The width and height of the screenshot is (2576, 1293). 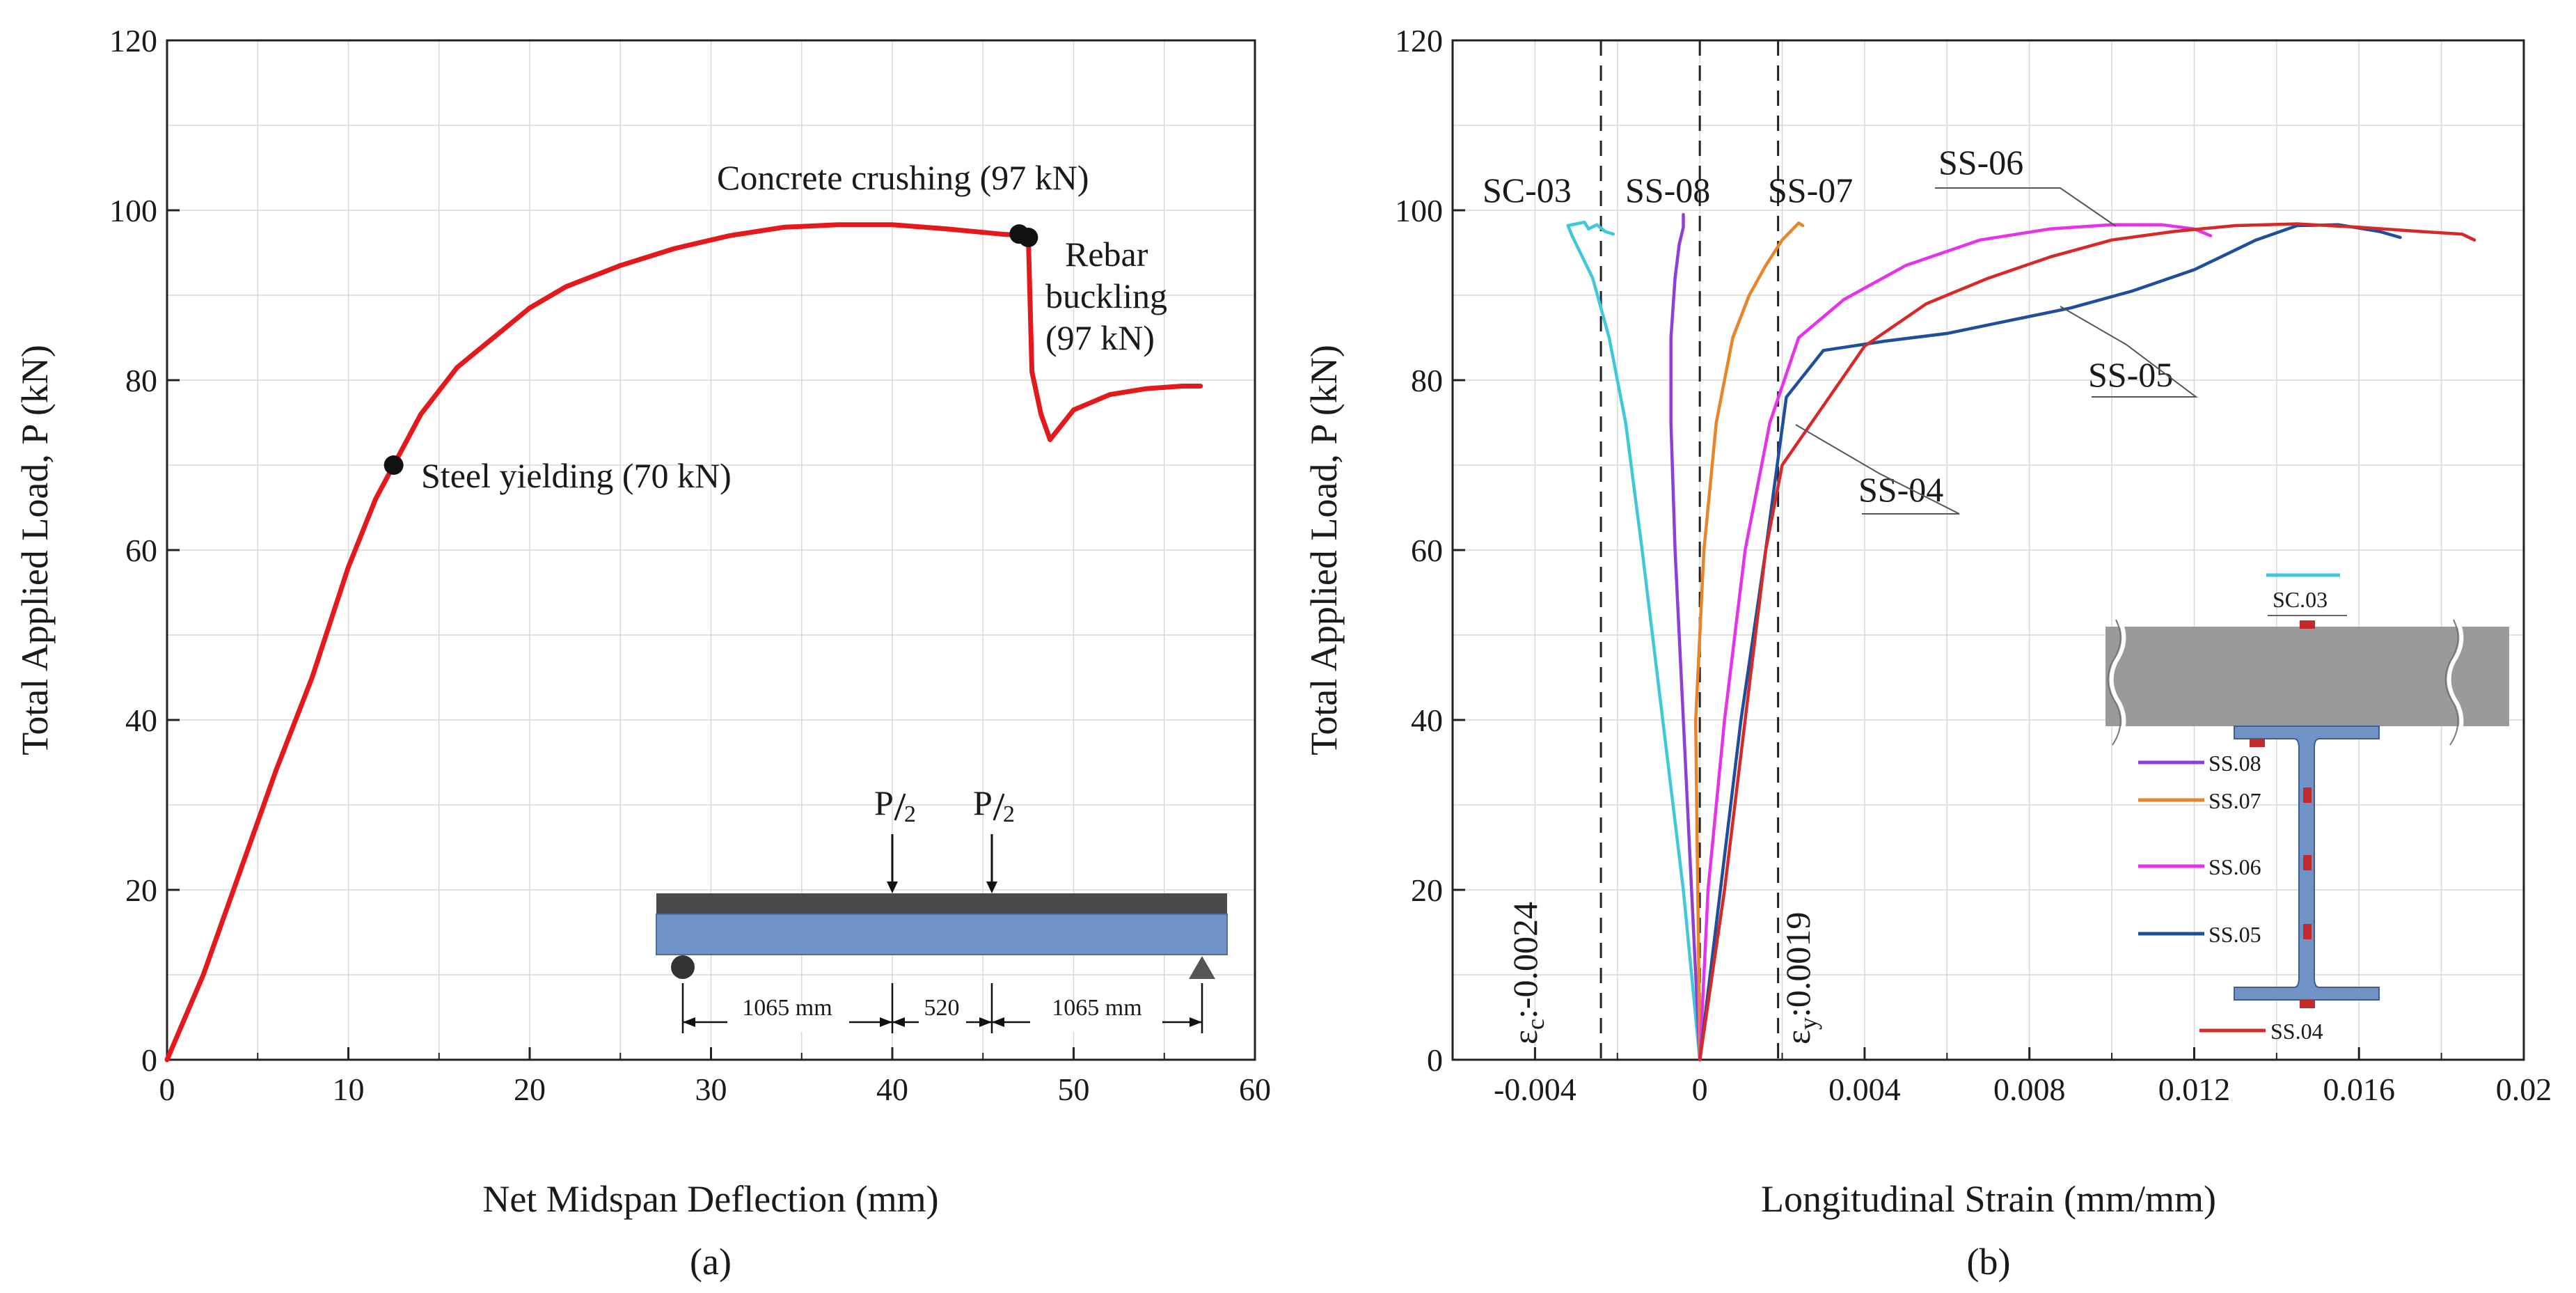 I want to click on legend-label: SS.06, so click(x=2234, y=866).